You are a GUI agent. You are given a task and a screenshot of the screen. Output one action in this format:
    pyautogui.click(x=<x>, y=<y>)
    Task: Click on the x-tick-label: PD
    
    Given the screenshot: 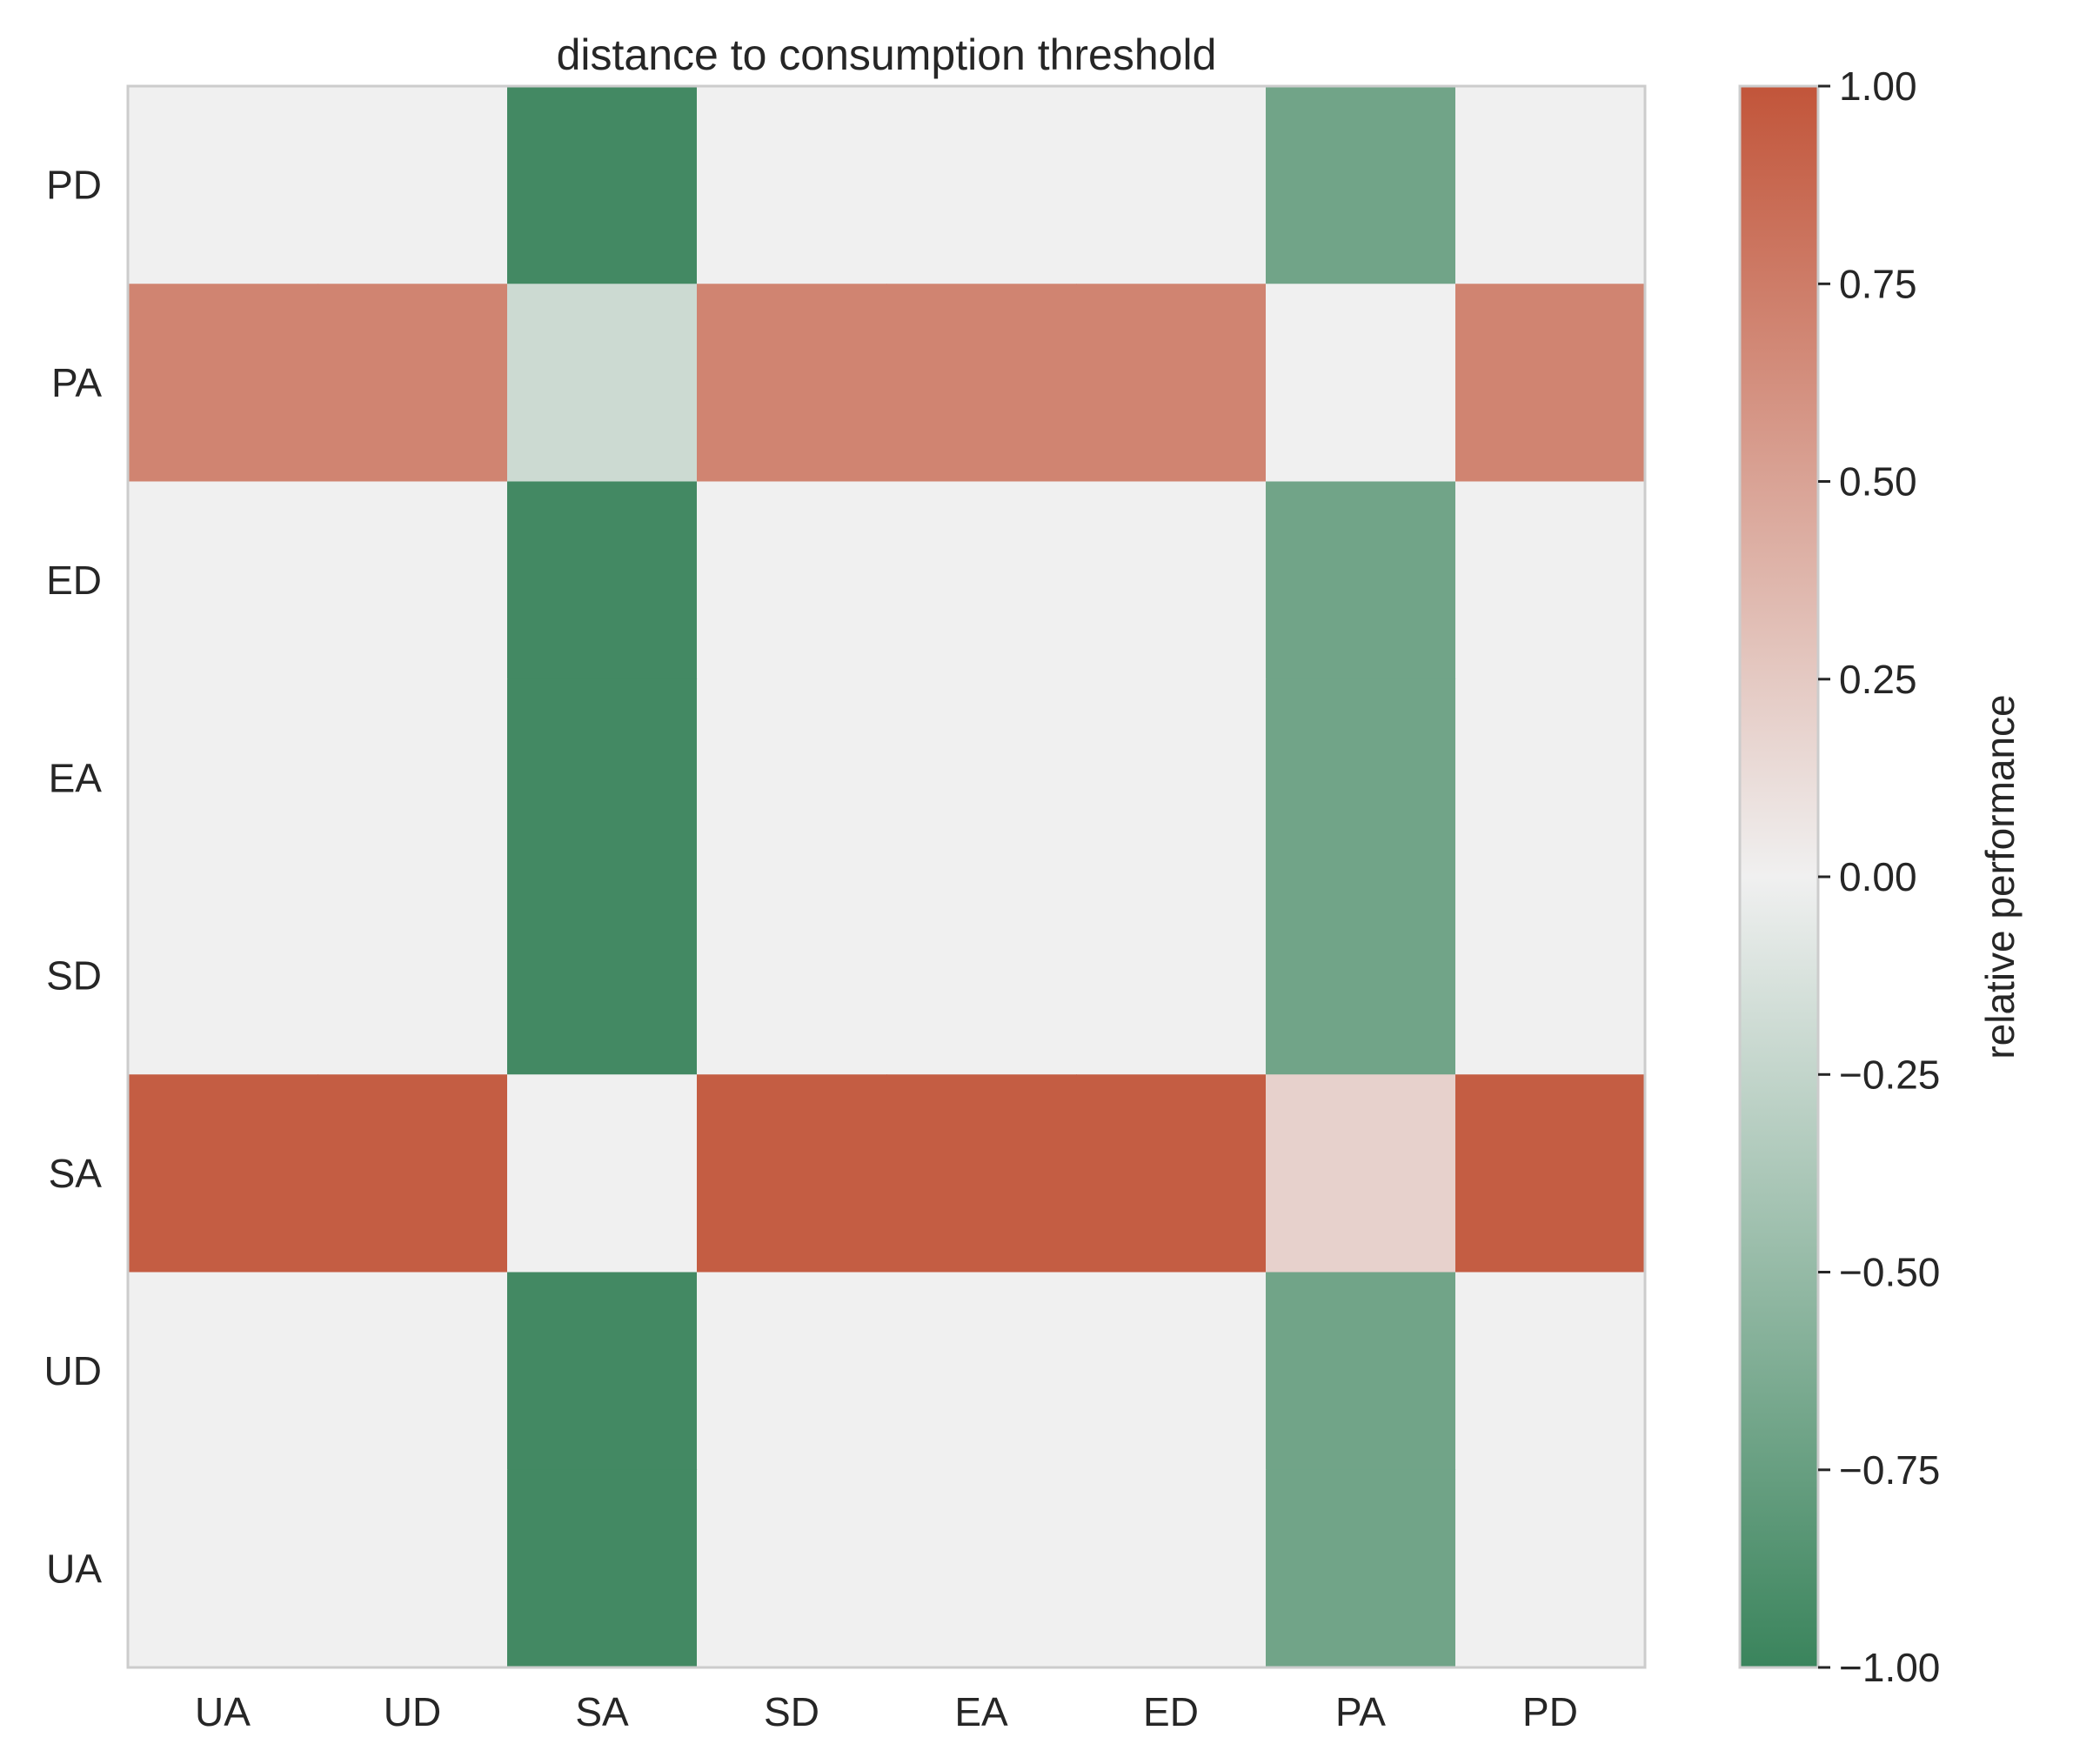 What is the action you would take?
    pyautogui.click(x=1550, y=1711)
    